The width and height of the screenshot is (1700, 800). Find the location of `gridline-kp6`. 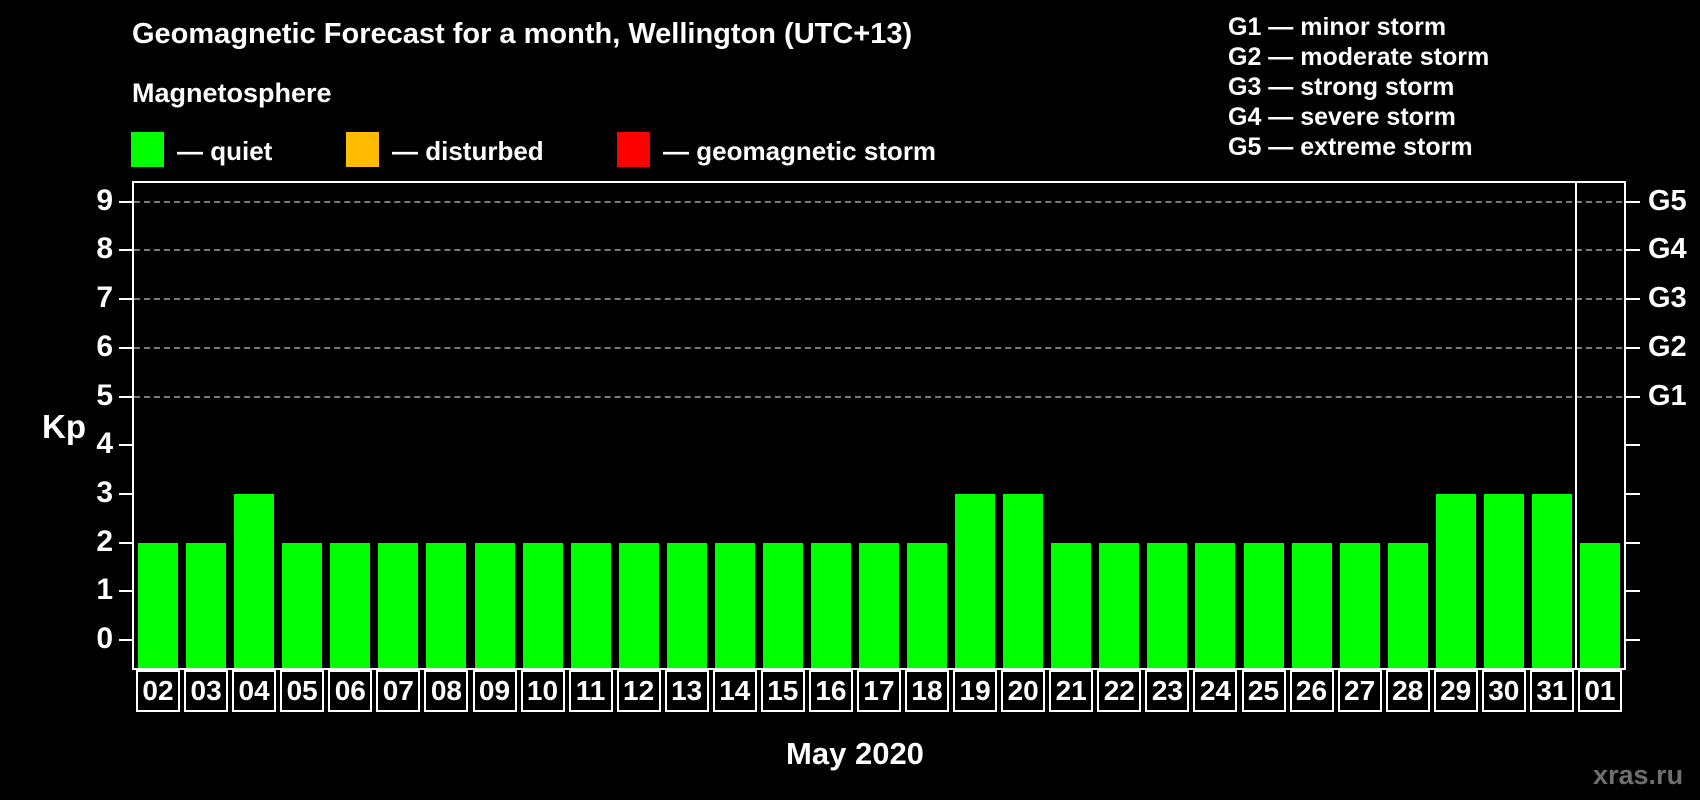

gridline-kp6 is located at coordinates (878, 347).